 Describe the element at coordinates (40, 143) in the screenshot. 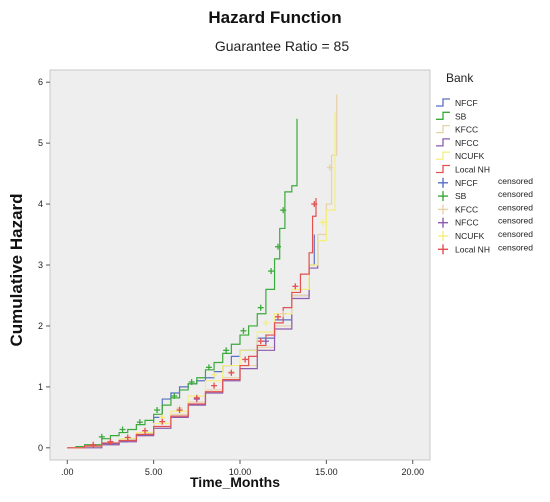

I see `y-tick-label: 5` at that location.